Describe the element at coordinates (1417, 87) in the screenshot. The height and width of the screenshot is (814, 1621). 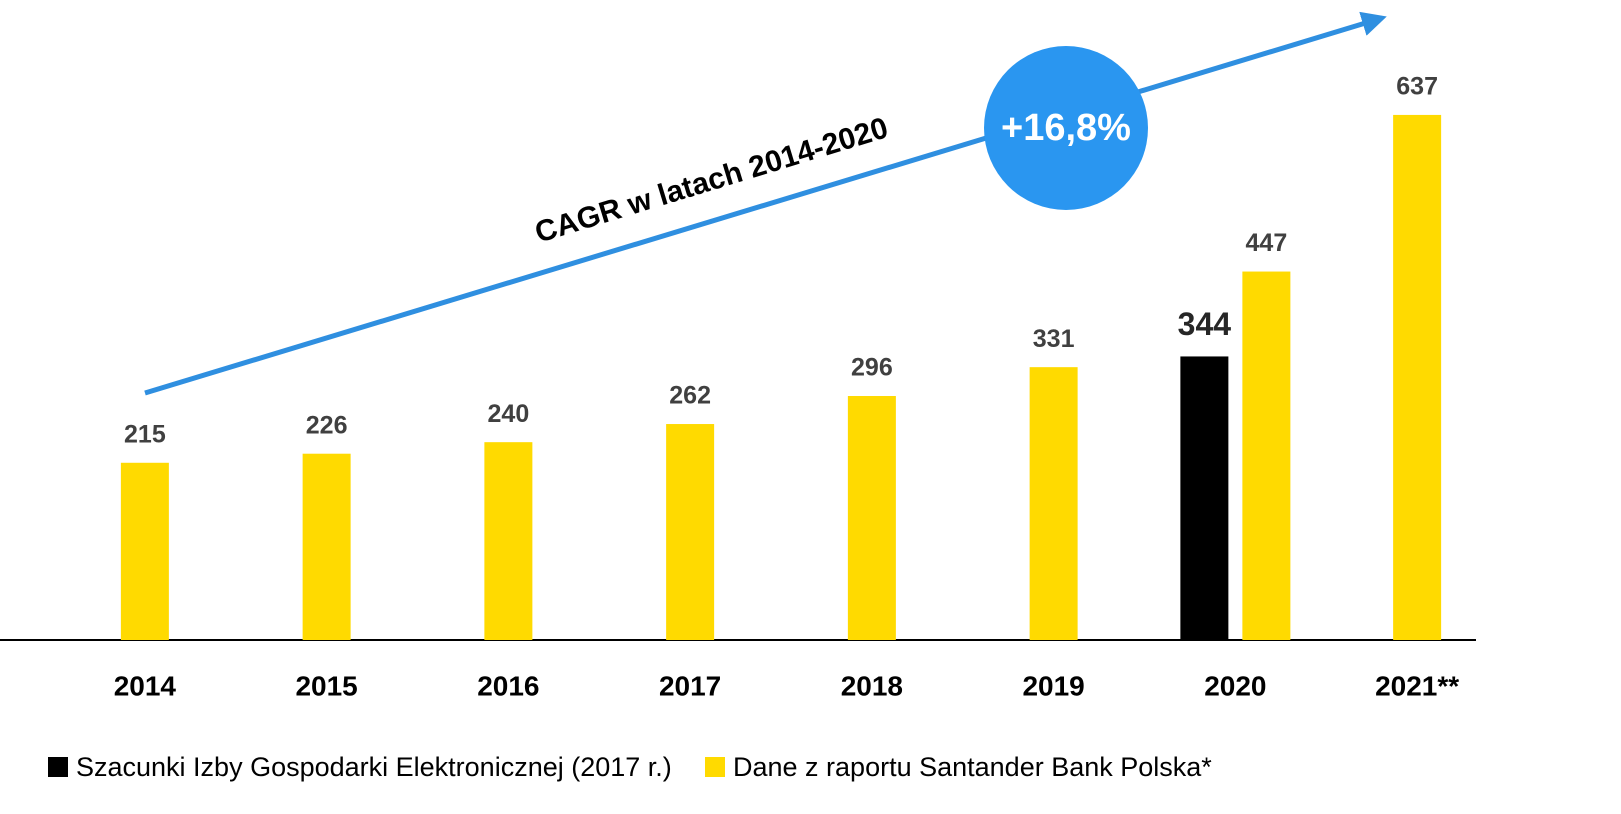
I see `value-label: 637` at that location.